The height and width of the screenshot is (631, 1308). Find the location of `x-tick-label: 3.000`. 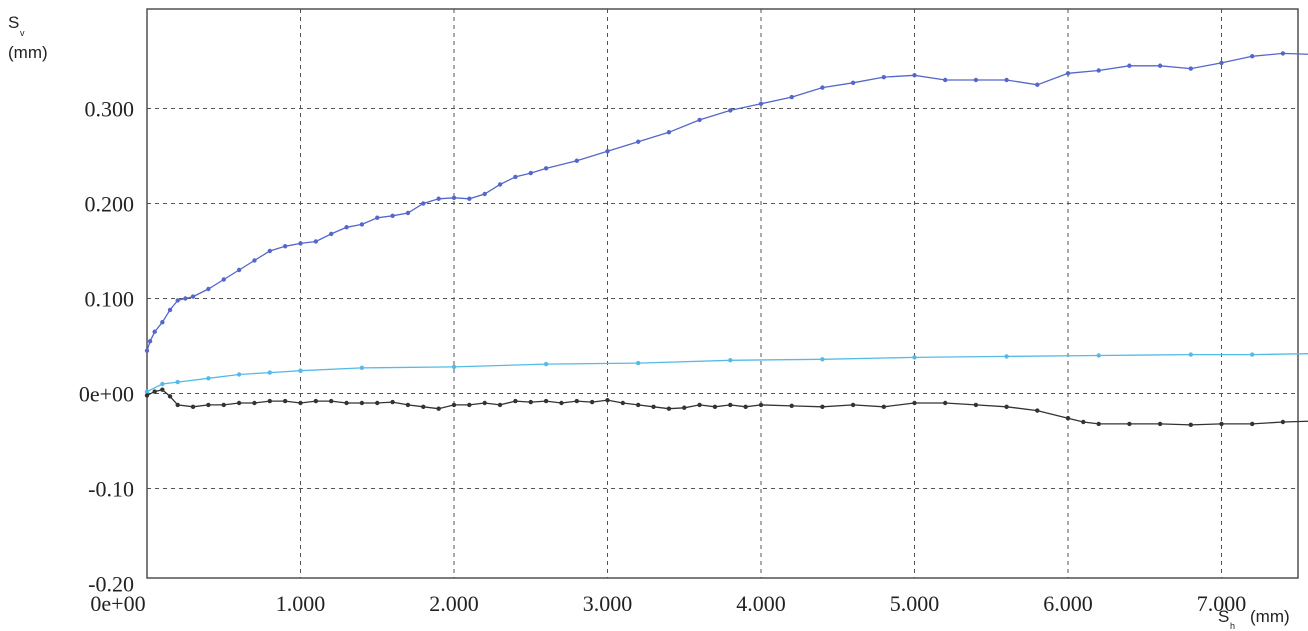

x-tick-label: 3.000 is located at coordinates (608, 603).